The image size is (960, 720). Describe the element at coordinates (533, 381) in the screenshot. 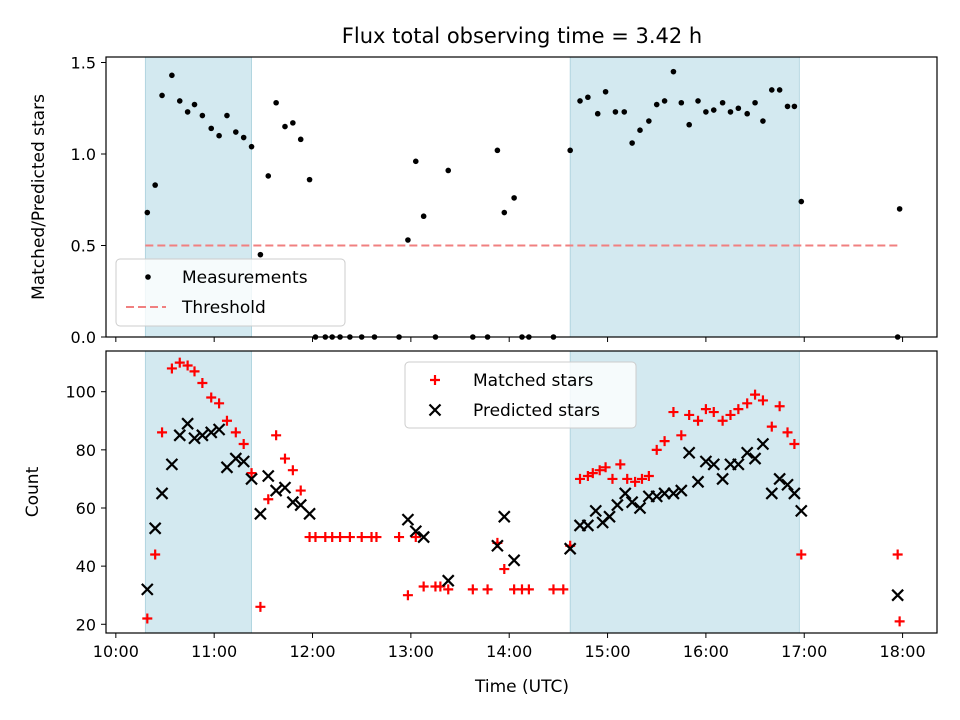

I see `legend-label: Matched stars` at that location.